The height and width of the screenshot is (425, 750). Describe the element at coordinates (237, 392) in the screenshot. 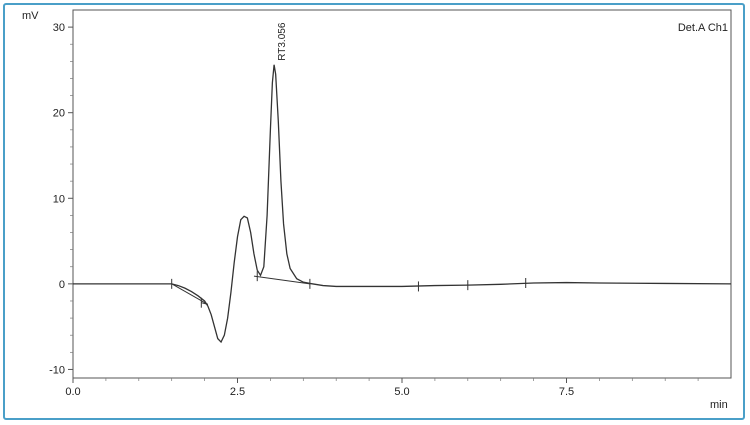

I see `x-tick-label: 2.5` at that location.